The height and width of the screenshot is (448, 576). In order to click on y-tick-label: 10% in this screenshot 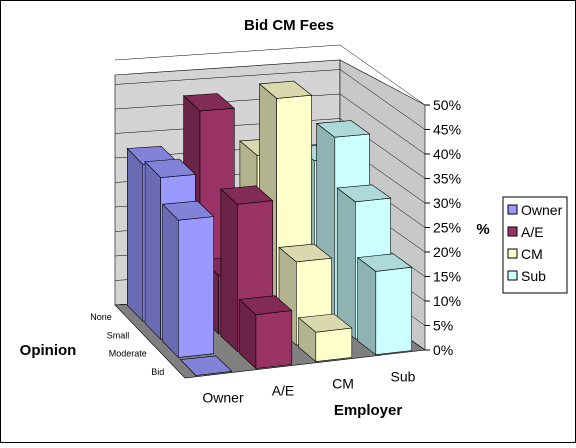, I will do `click(447, 301)`.